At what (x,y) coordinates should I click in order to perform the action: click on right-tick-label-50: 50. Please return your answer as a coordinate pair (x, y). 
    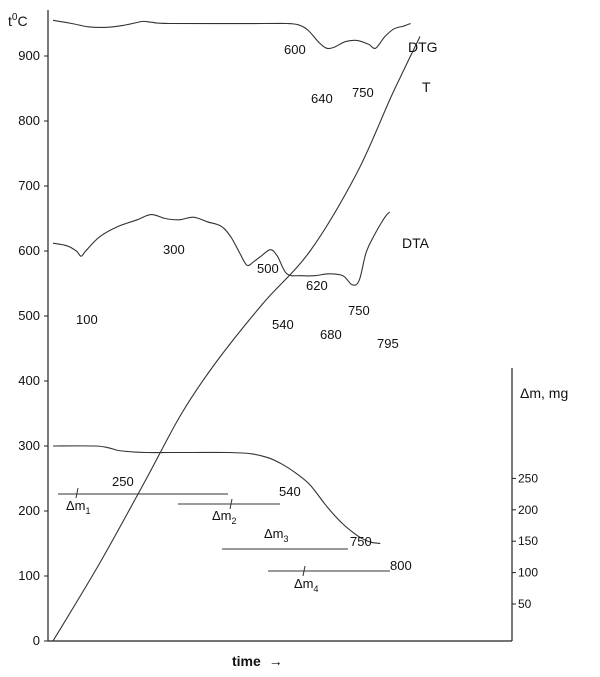
    Looking at the image, I should click on (525, 604).